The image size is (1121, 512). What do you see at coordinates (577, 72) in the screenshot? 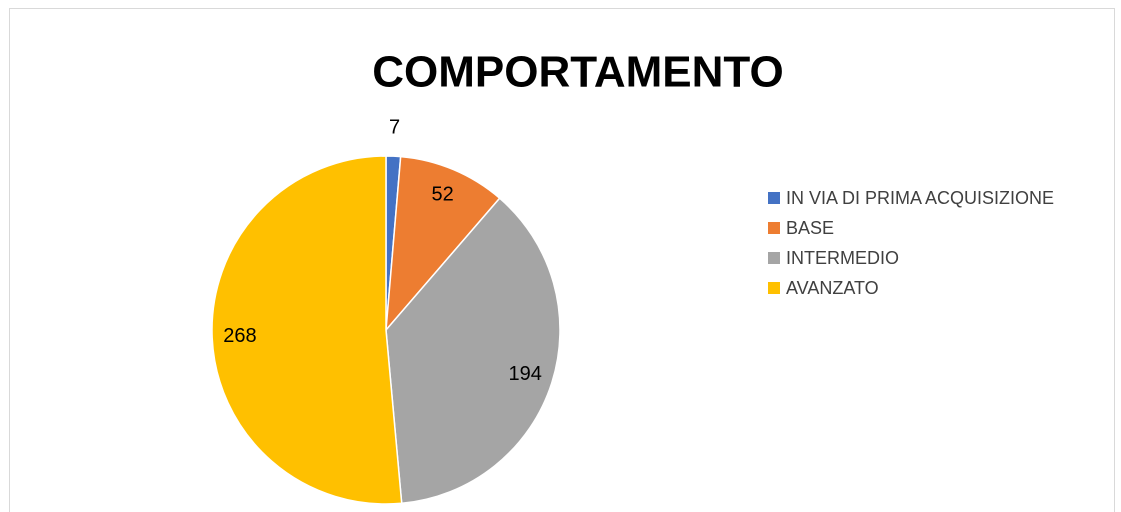
I see `chart-title: COMPORTAMENTO` at bounding box center [577, 72].